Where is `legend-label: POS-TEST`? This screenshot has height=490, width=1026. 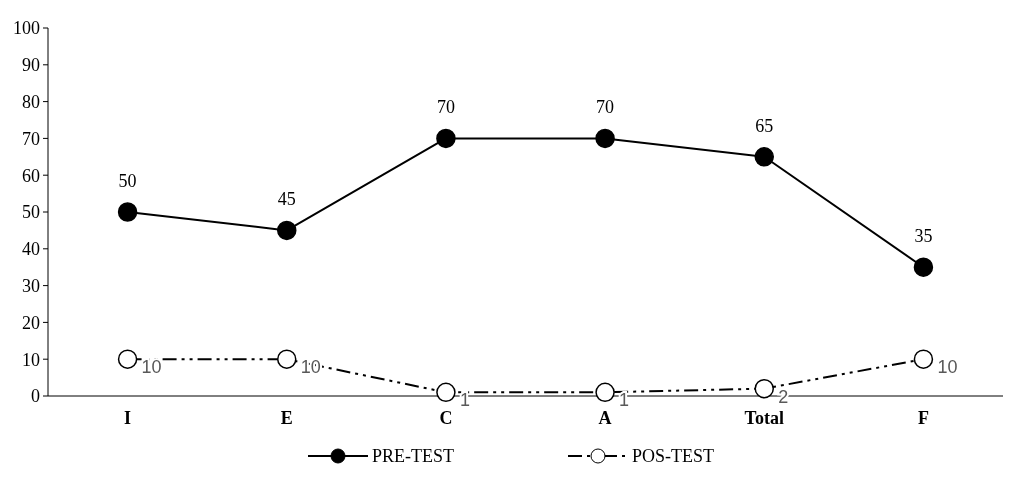
legend-label: POS-TEST is located at coordinates (673, 456).